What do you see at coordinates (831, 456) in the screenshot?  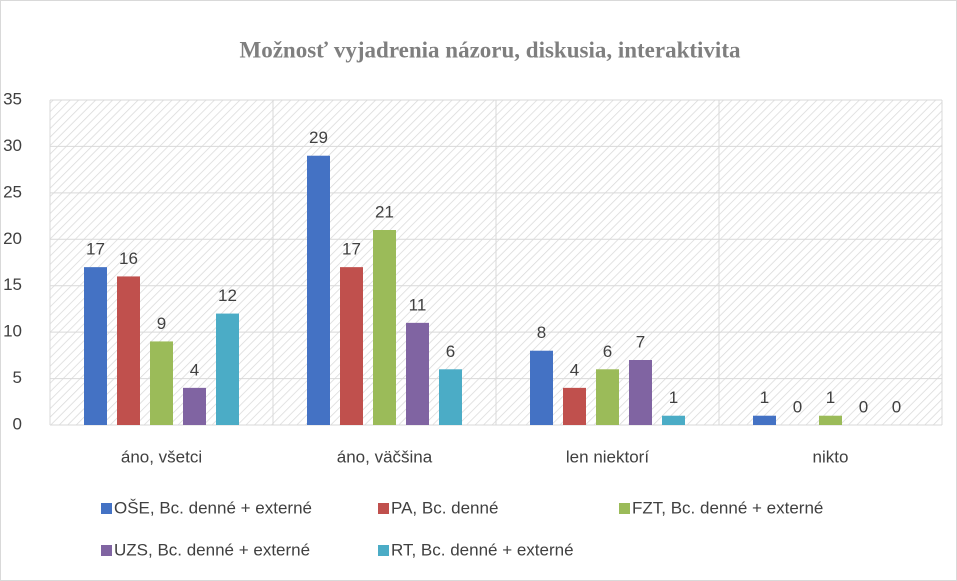 I see `x-tick-label: nikto` at bounding box center [831, 456].